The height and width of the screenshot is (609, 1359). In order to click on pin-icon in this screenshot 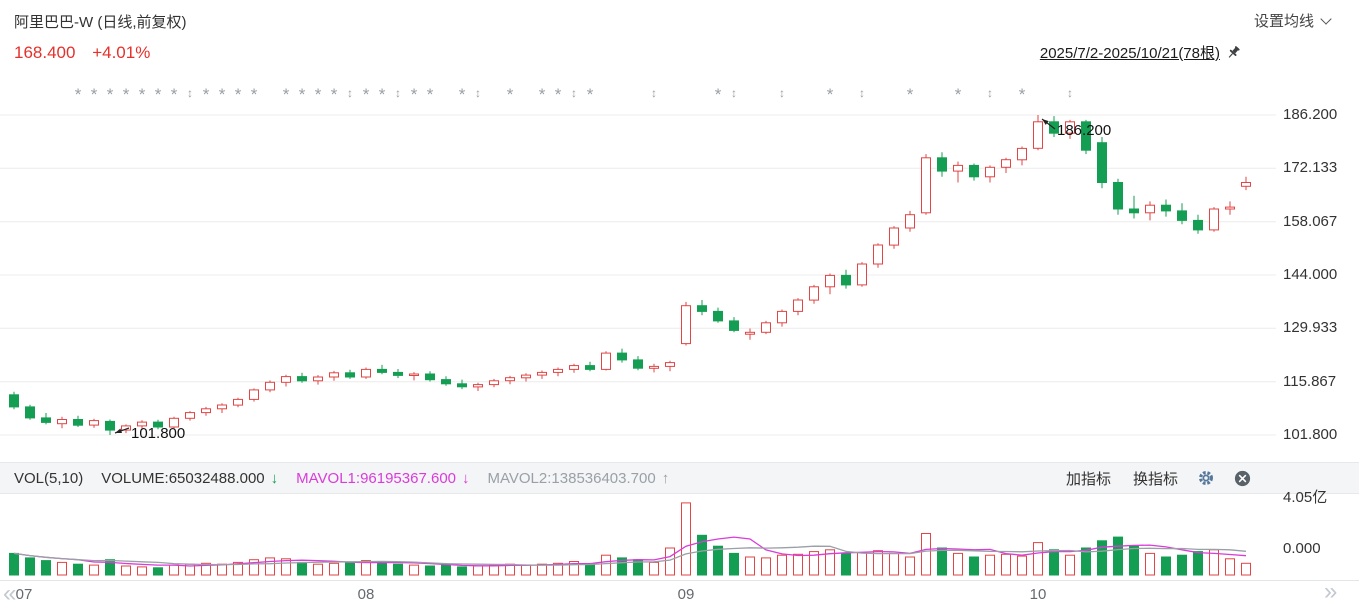, I will do `click(1233, 52)`.